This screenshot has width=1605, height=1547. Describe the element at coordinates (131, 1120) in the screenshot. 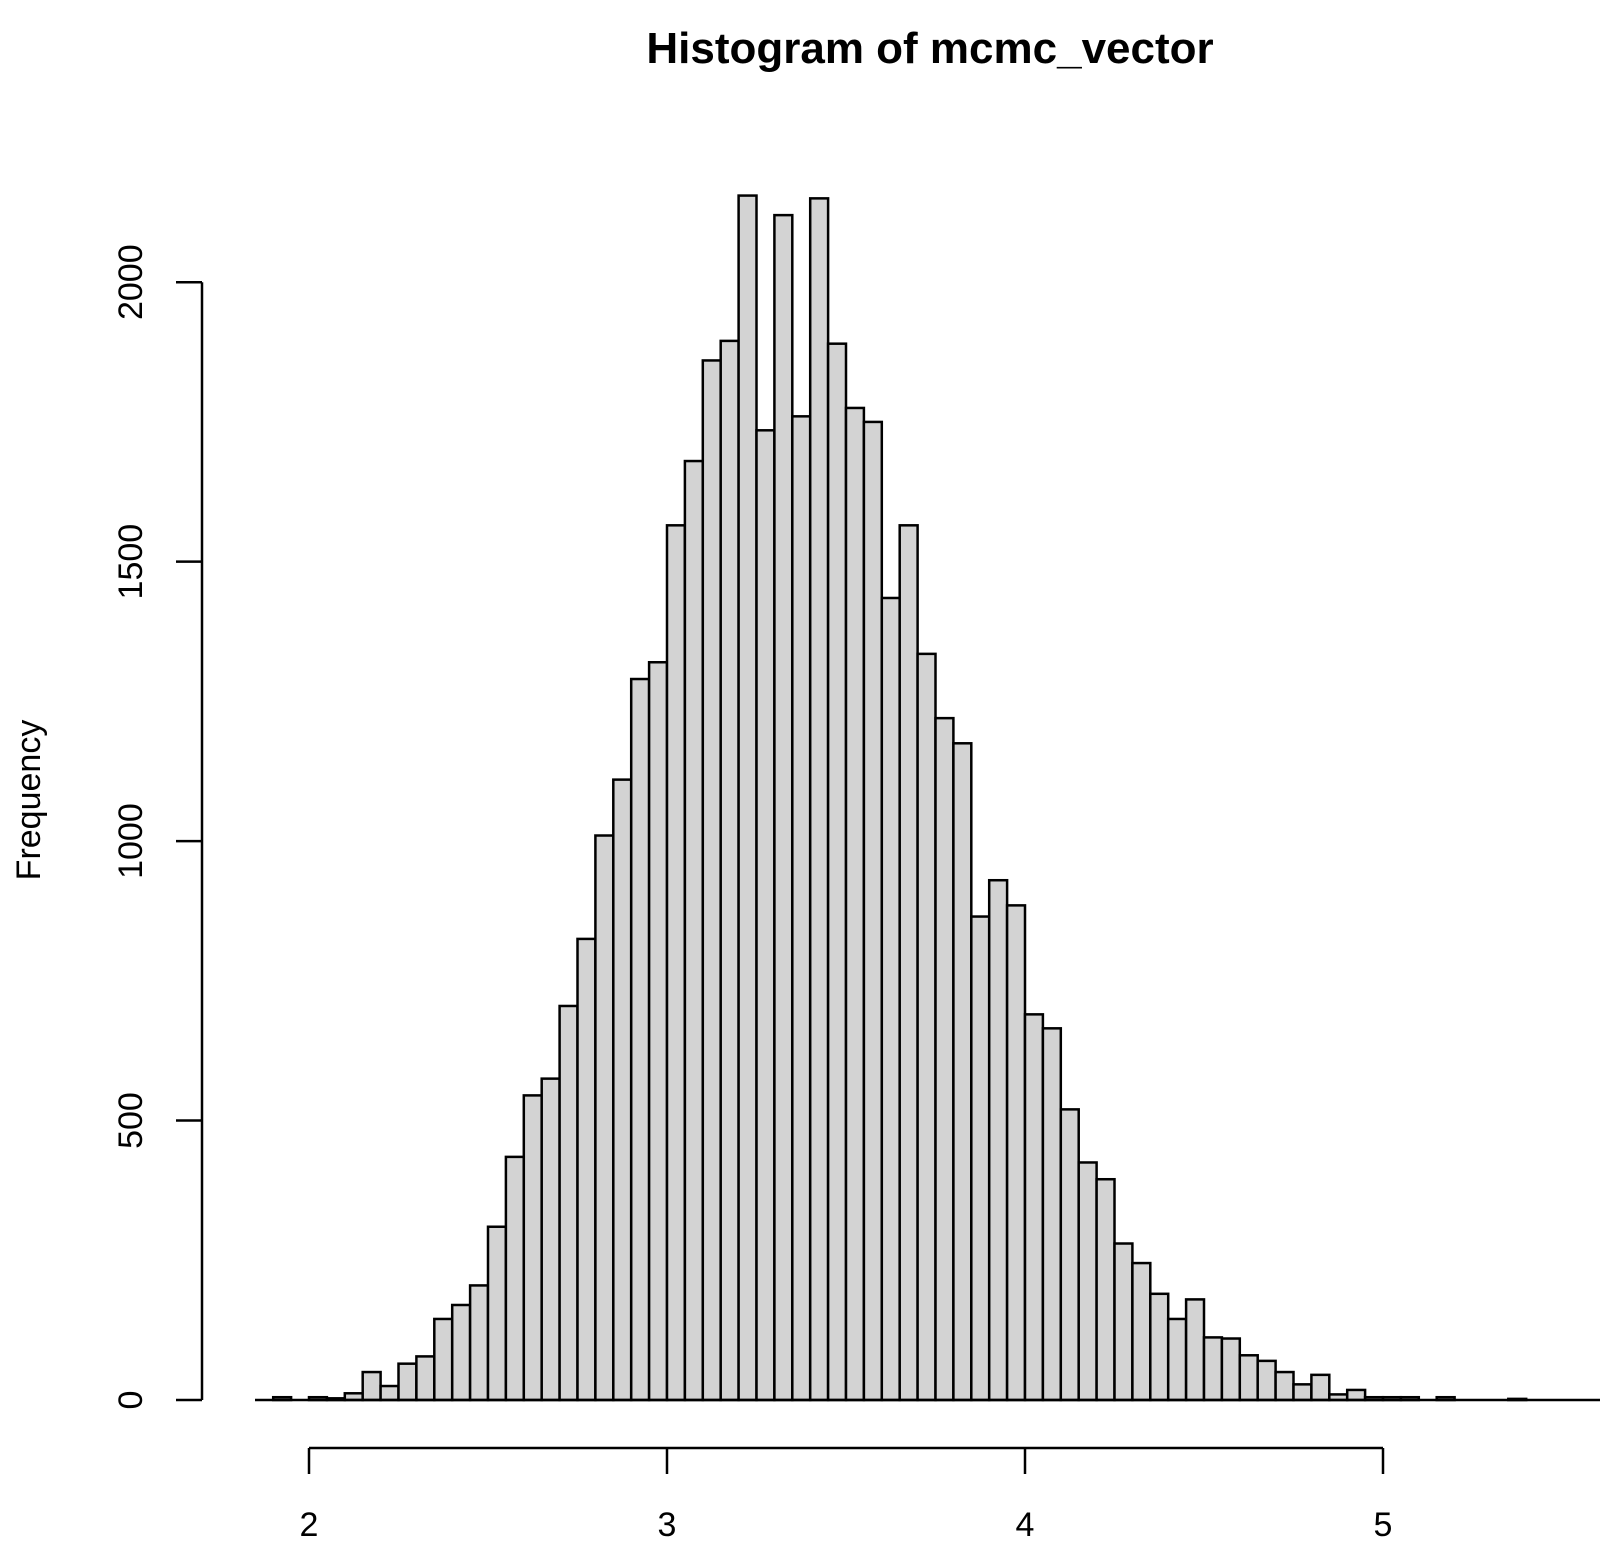

I see `y-tick-label: 500` at that location.